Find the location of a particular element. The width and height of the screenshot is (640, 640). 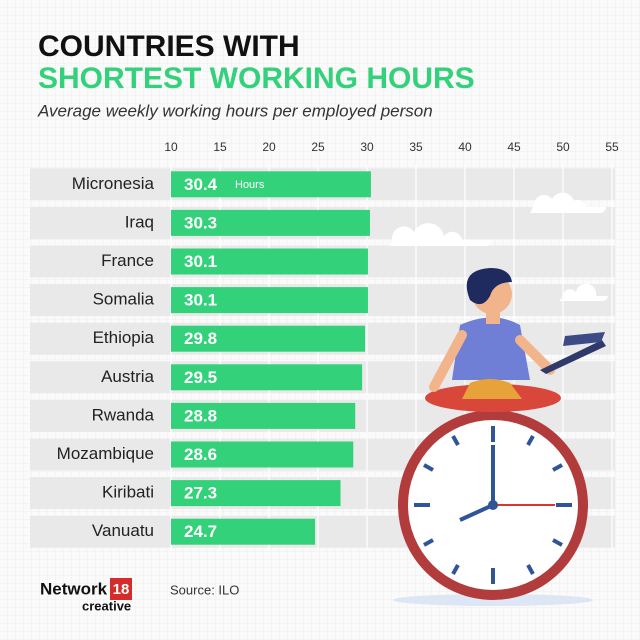

x-tick-label: 50 is located at coordinates (563, 147).